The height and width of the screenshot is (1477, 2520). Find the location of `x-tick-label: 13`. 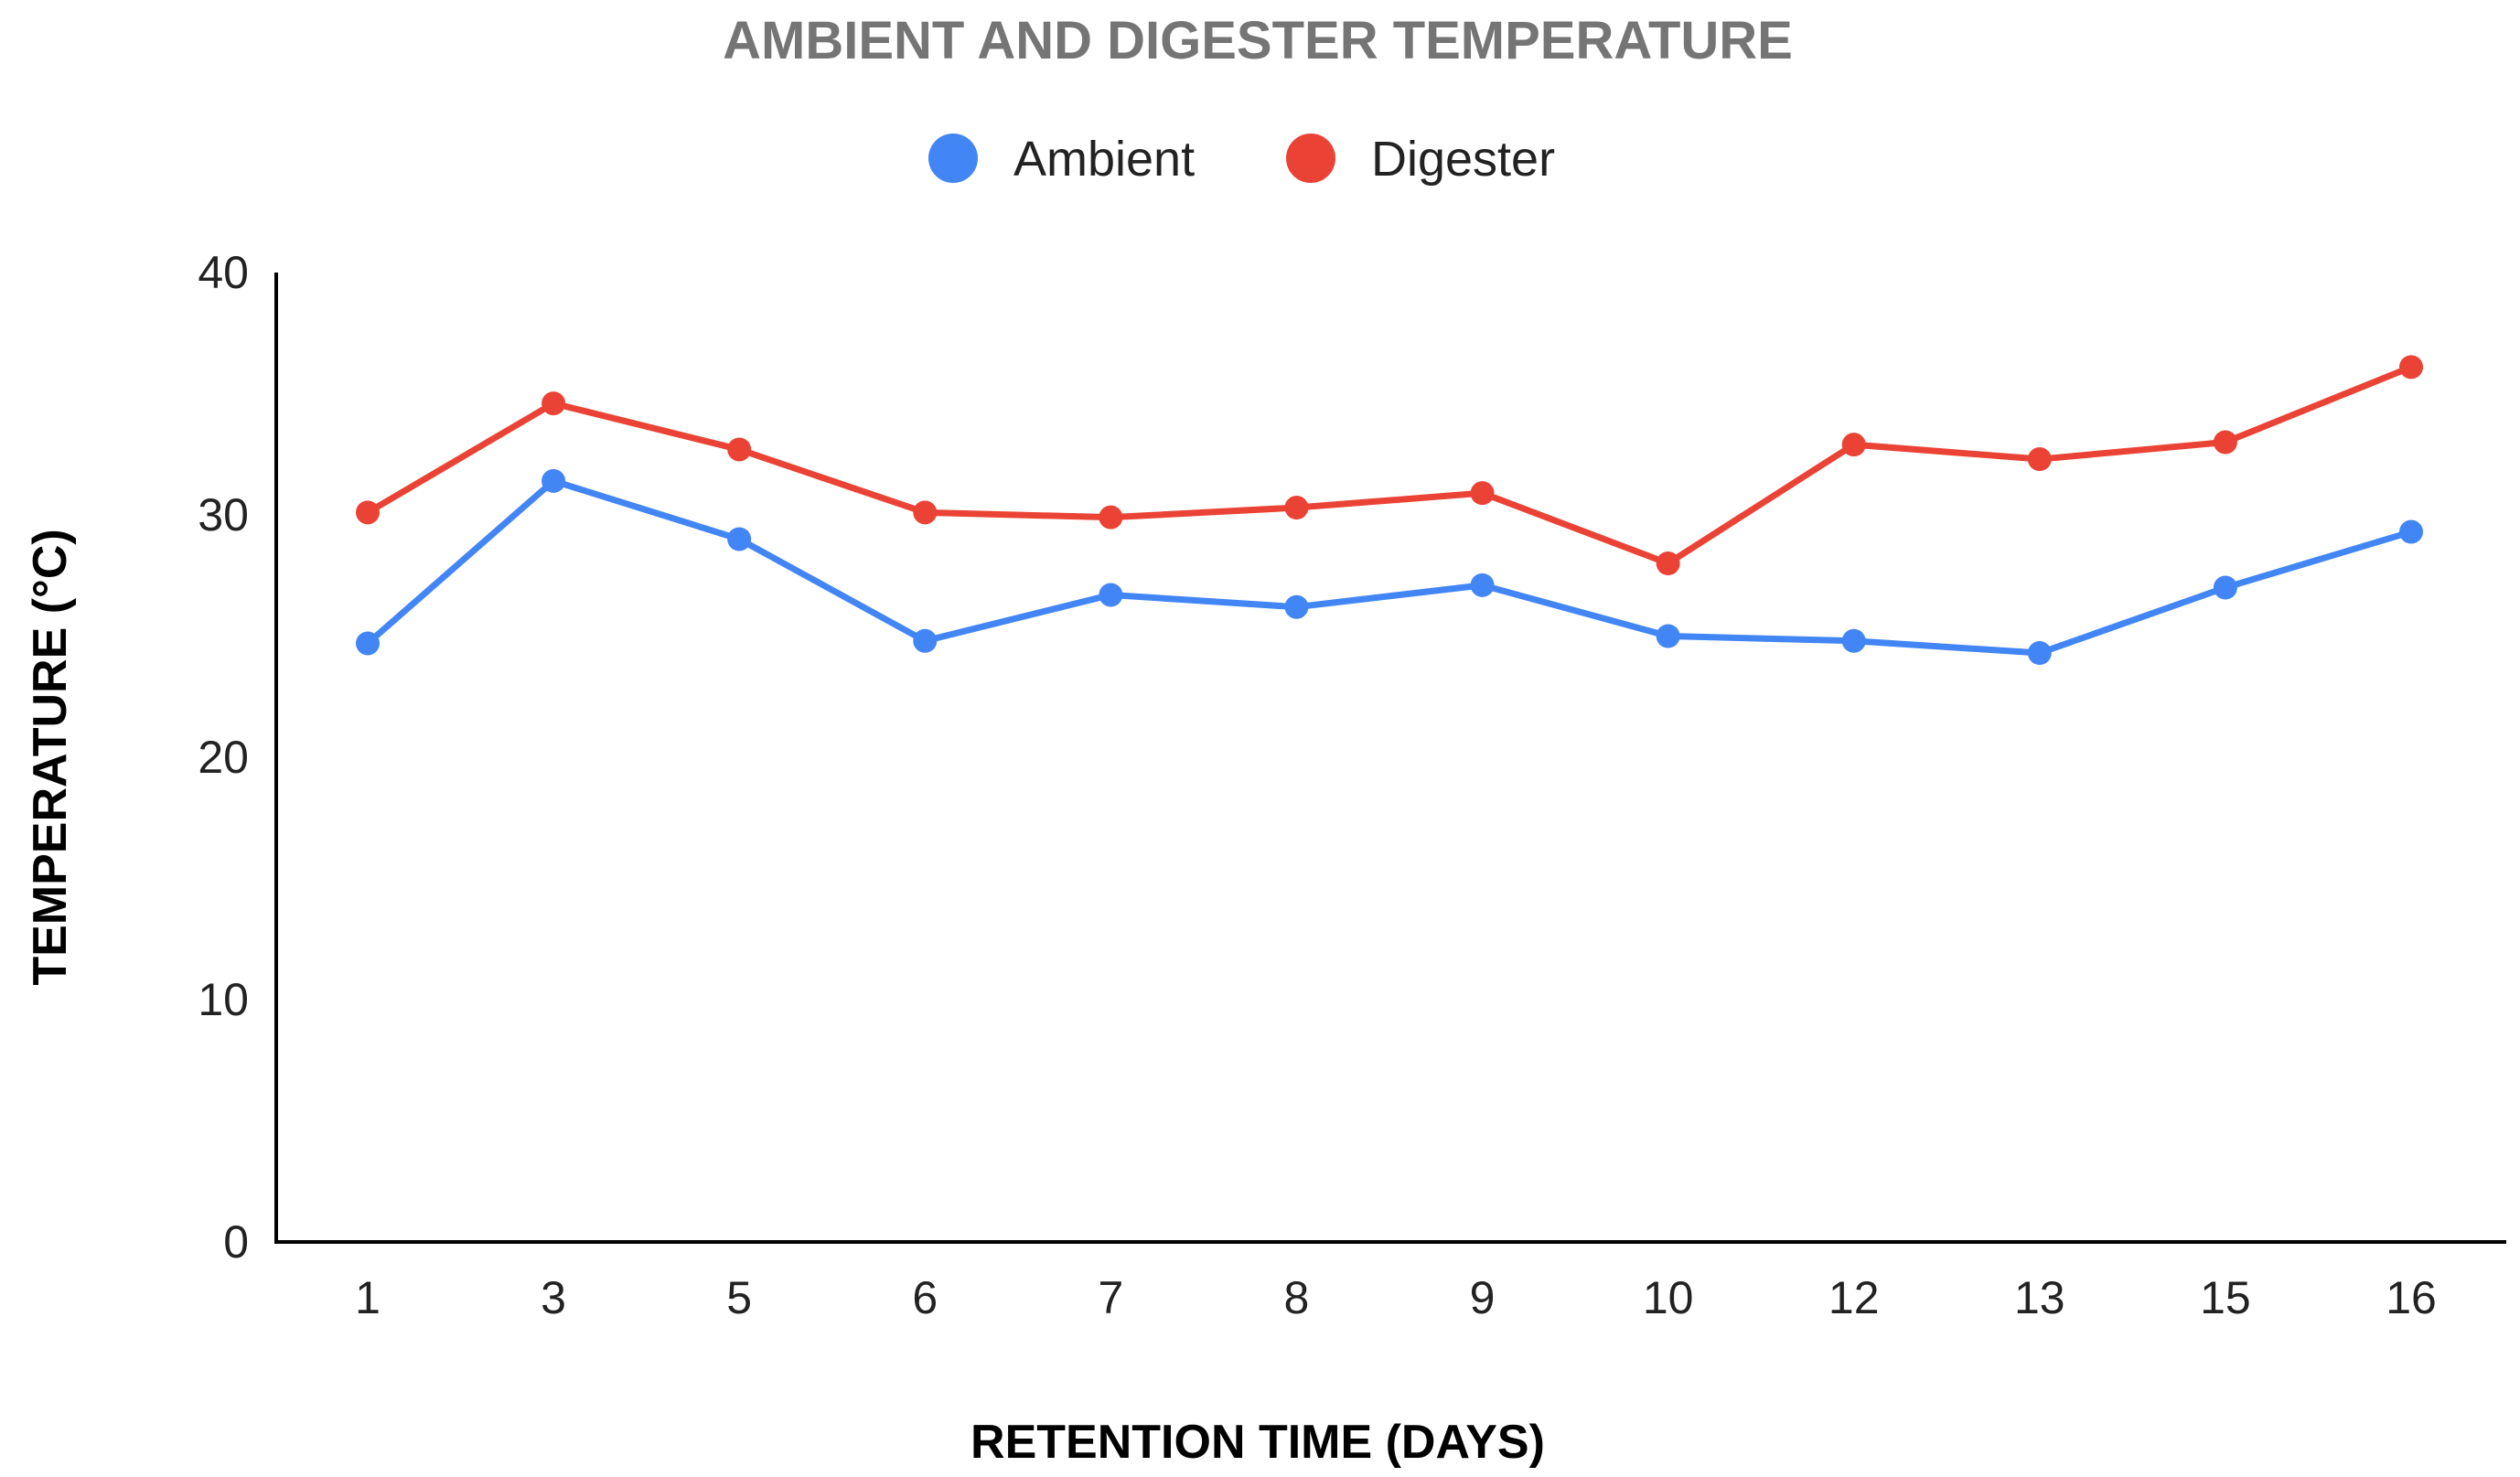

x-tick-label: 13 is located at coordinates (2039, 1297).